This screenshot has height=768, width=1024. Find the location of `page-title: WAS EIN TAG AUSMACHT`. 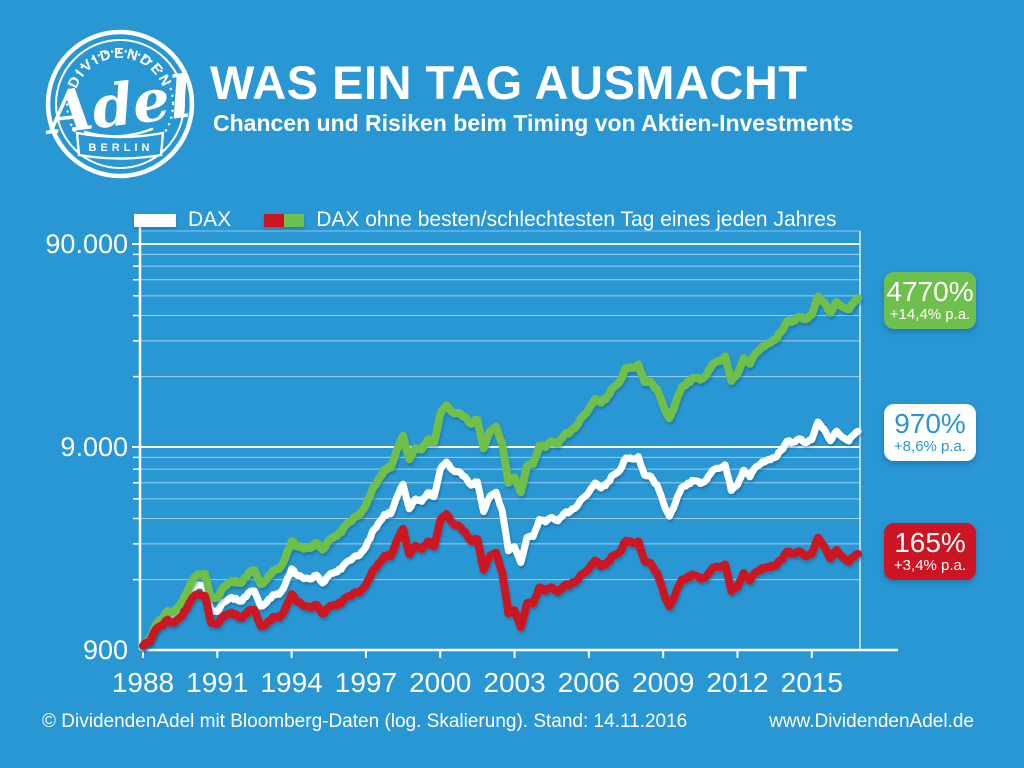

page-title: WAS EIN TAG AUSMACHT is located at coordinates (509, 82).